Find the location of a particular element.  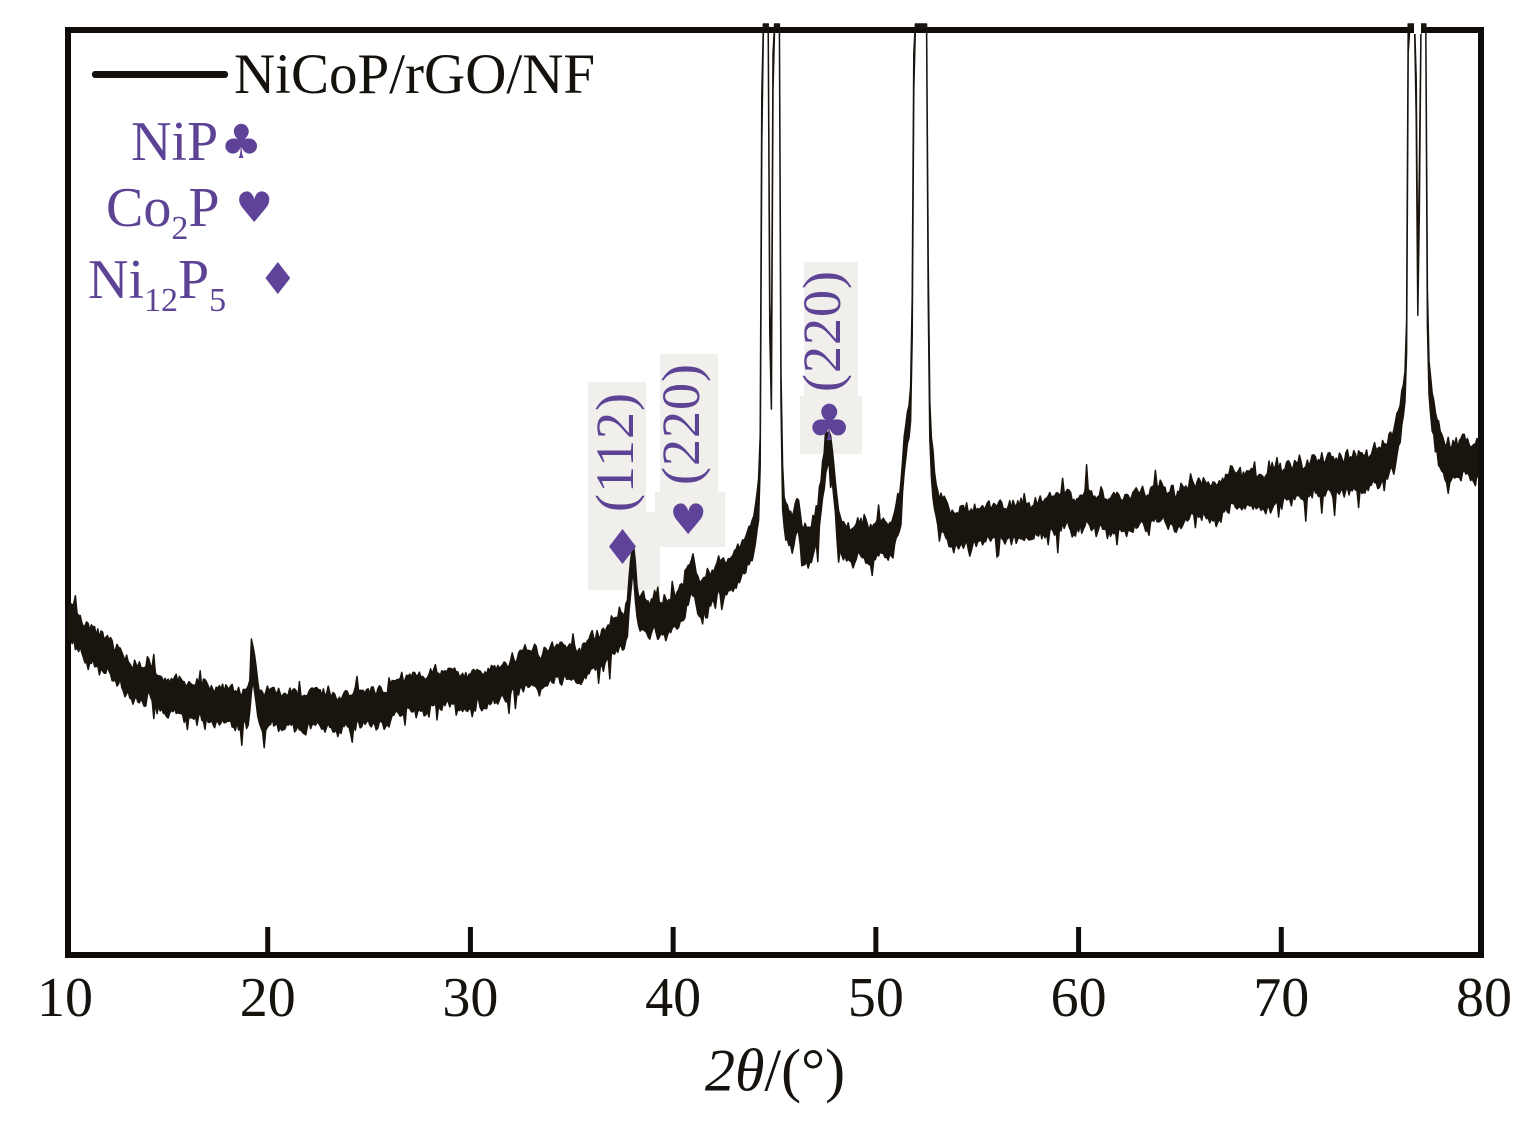

legend-series-row: NiCoP/rGO/NF is located at coordinates (343, 74).